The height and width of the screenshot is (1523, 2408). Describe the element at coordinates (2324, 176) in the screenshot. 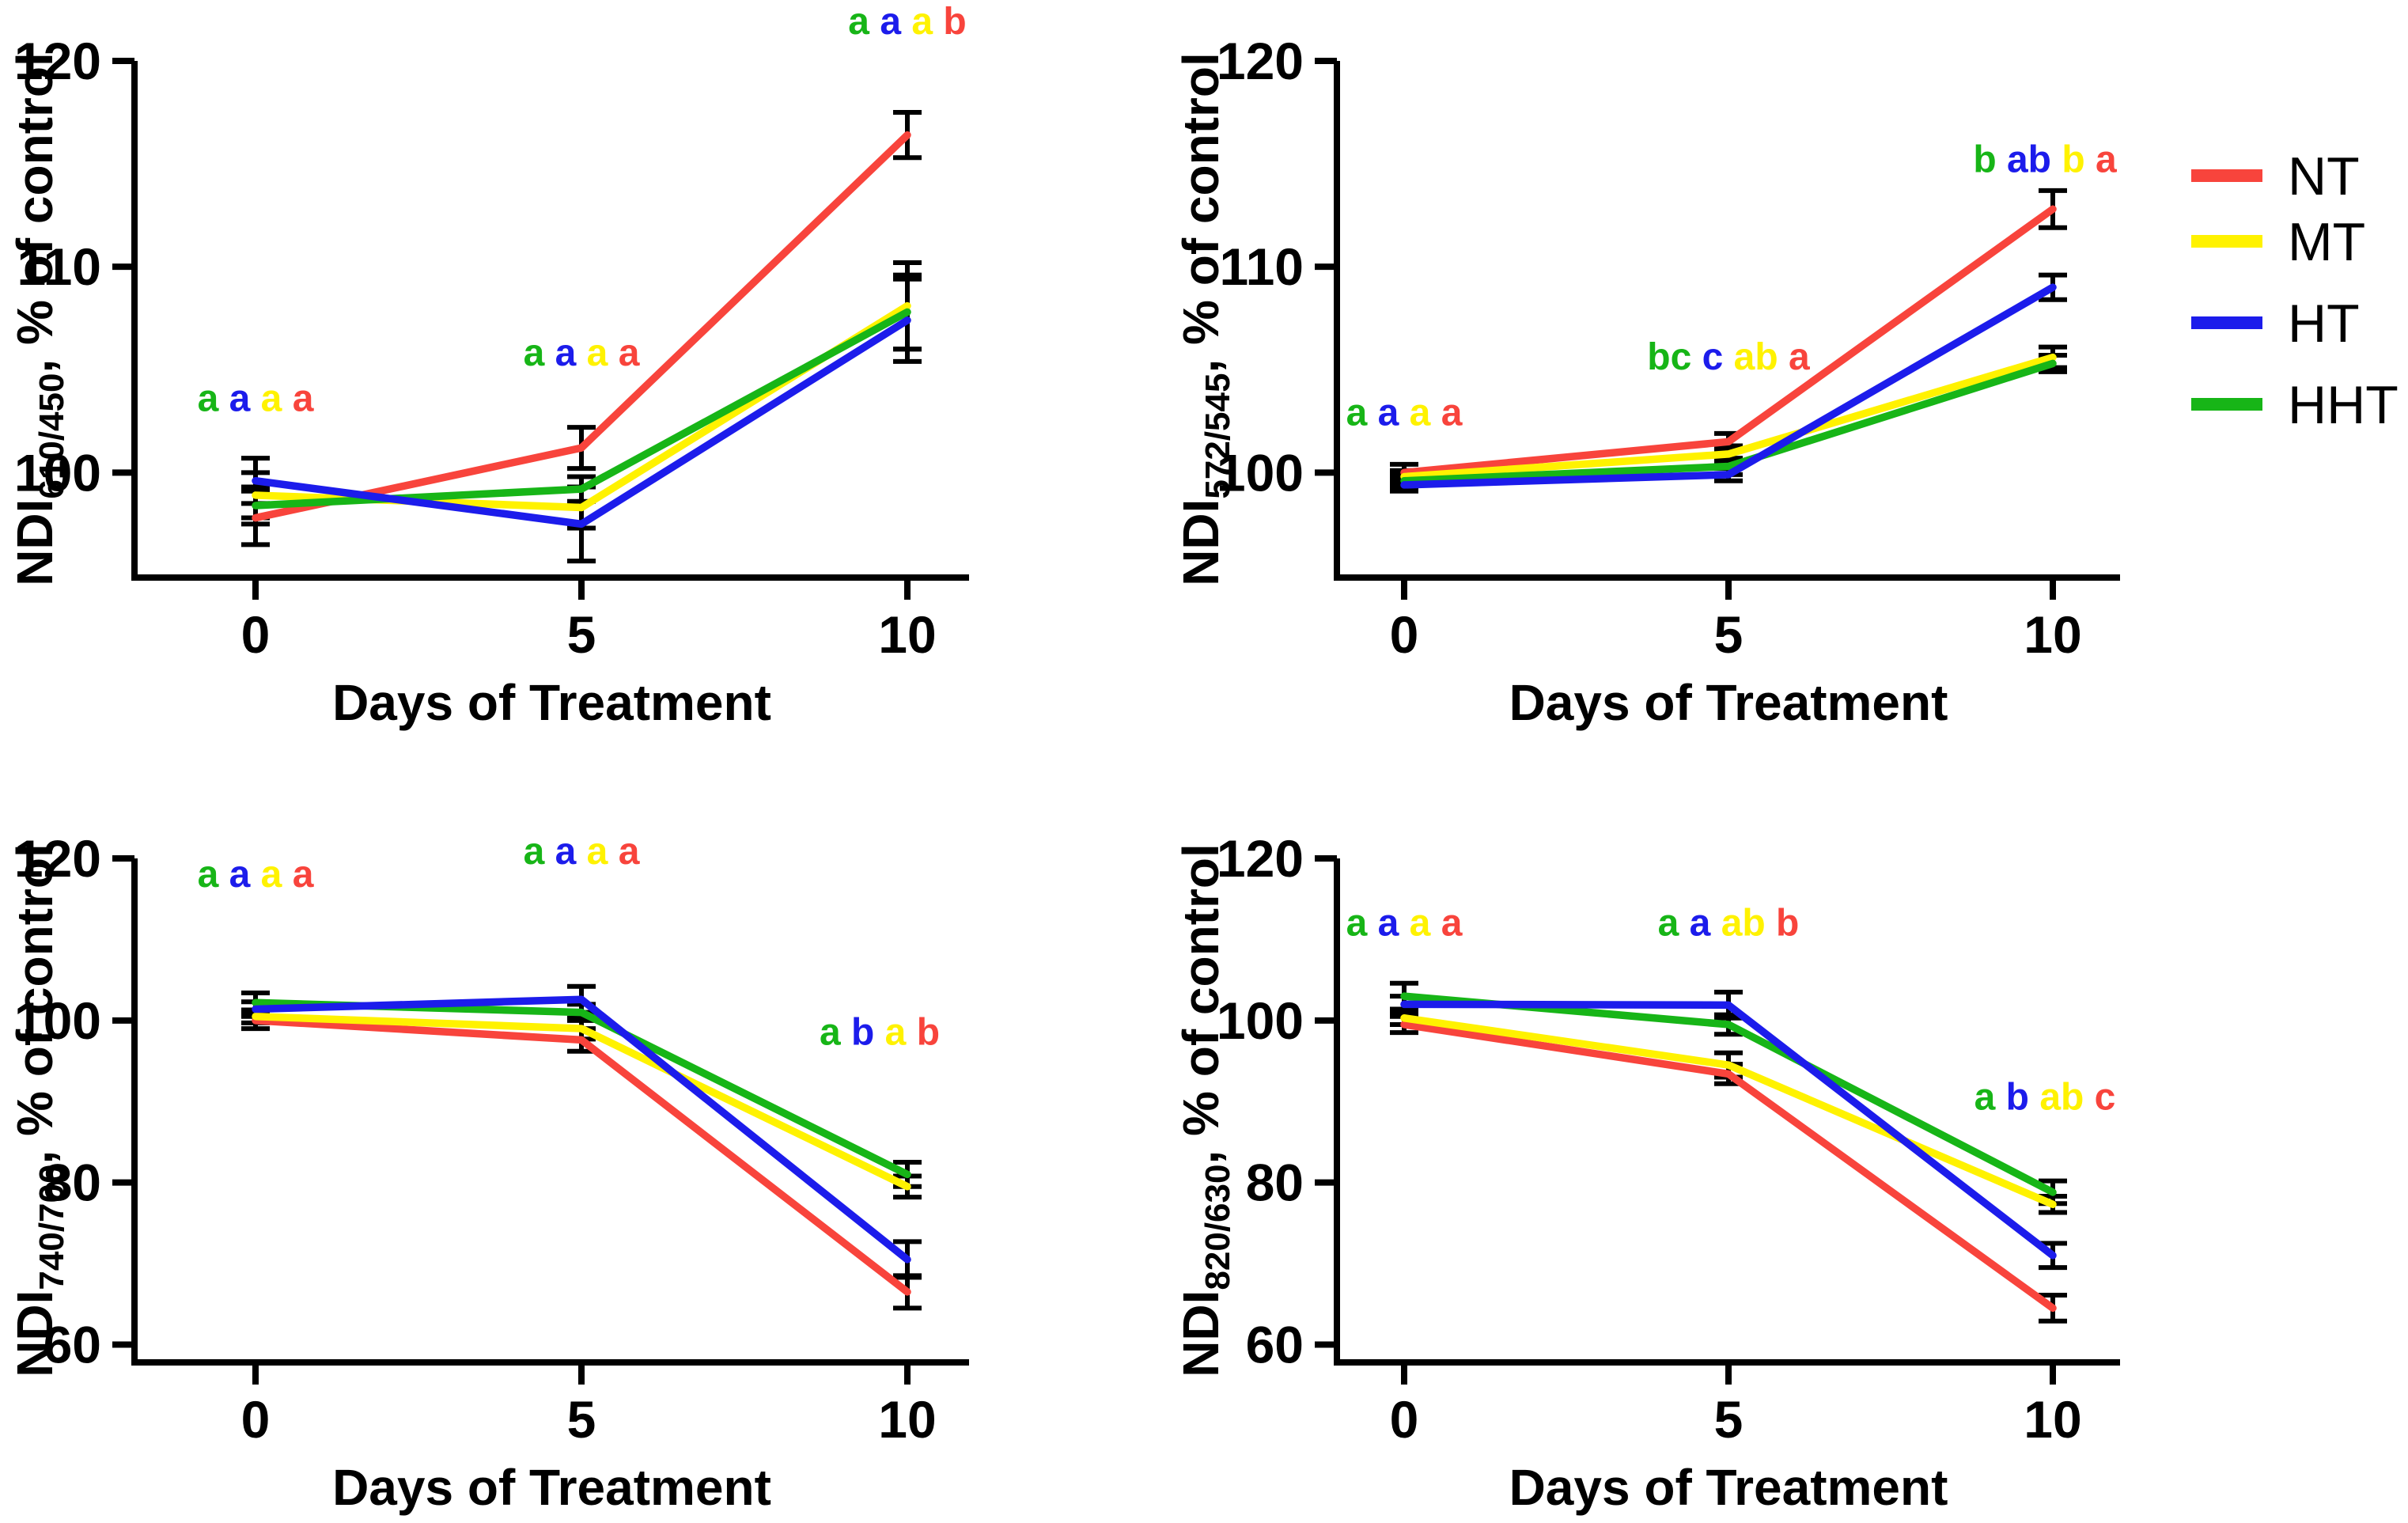

I see `legend-label-NT: NT` at that location.